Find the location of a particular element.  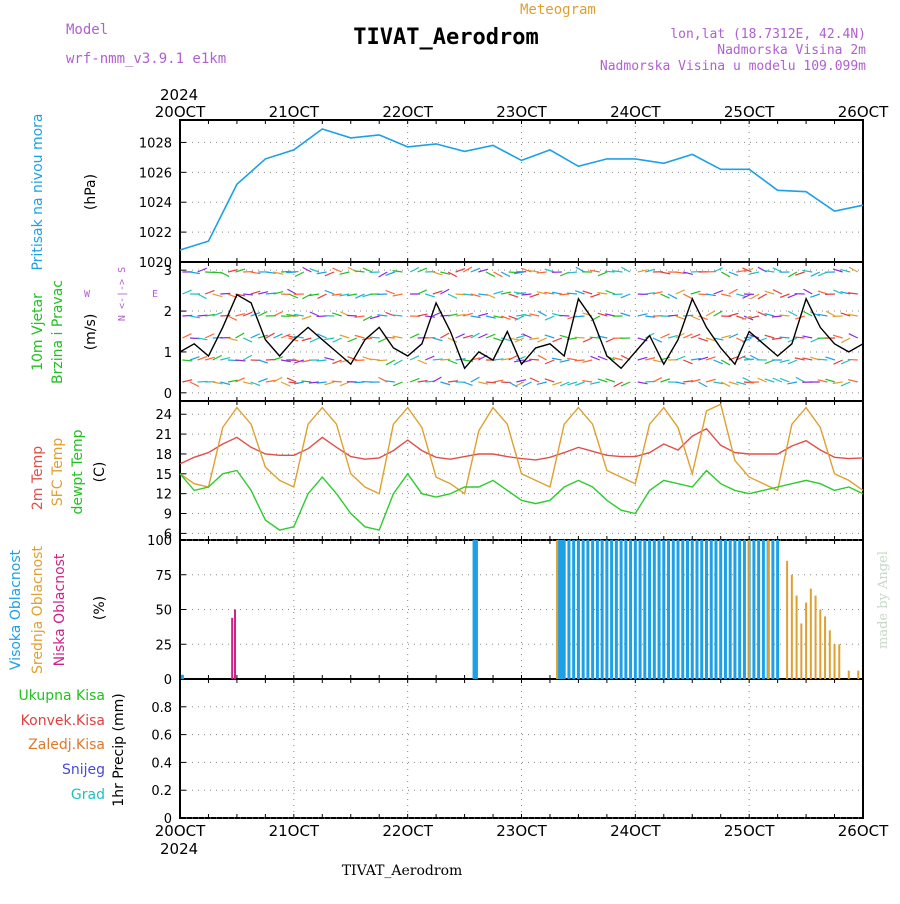

x-tick-label-bottom: 22OCT is located at coordinates (407, 831).